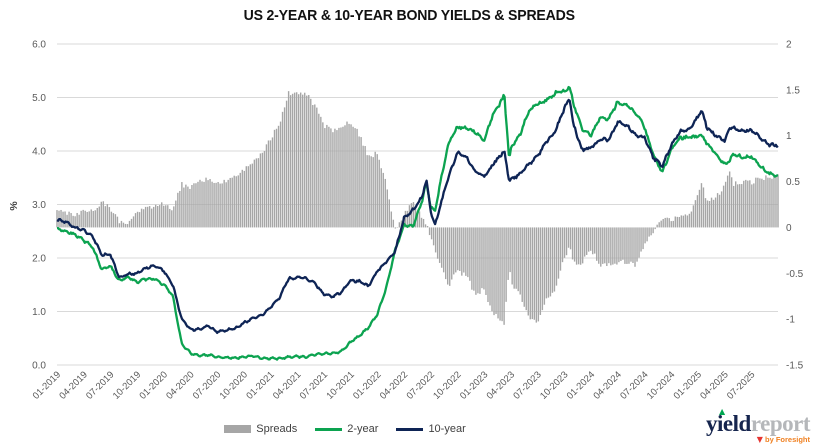 The width and height of the screenshot is (818, 448). What do you see at coordinates (314, 385) in the screenshot?
I see `axis-tick-label: 07-2021` at bounding box center [314, 385].